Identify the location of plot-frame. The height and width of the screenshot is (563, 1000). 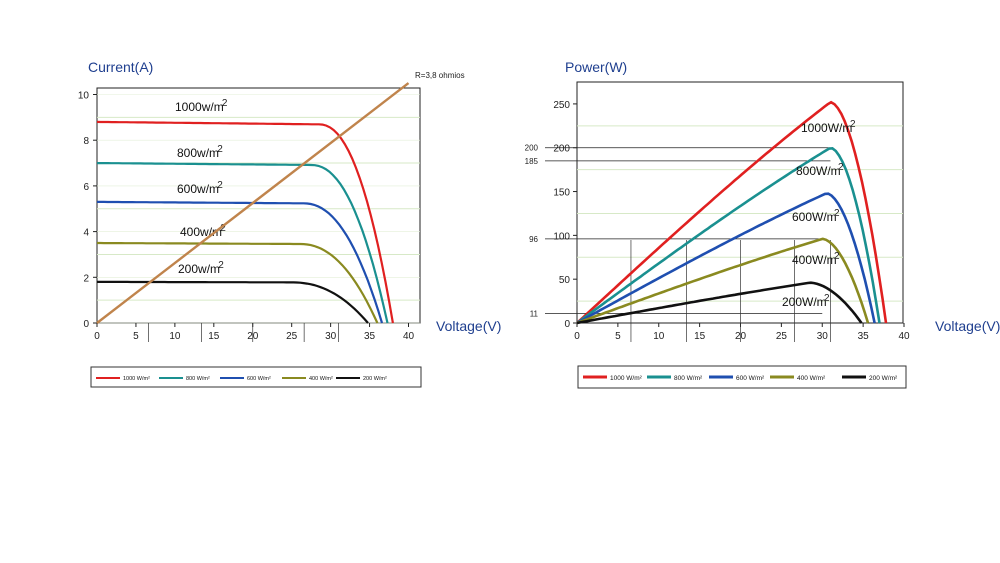
(258, 205).